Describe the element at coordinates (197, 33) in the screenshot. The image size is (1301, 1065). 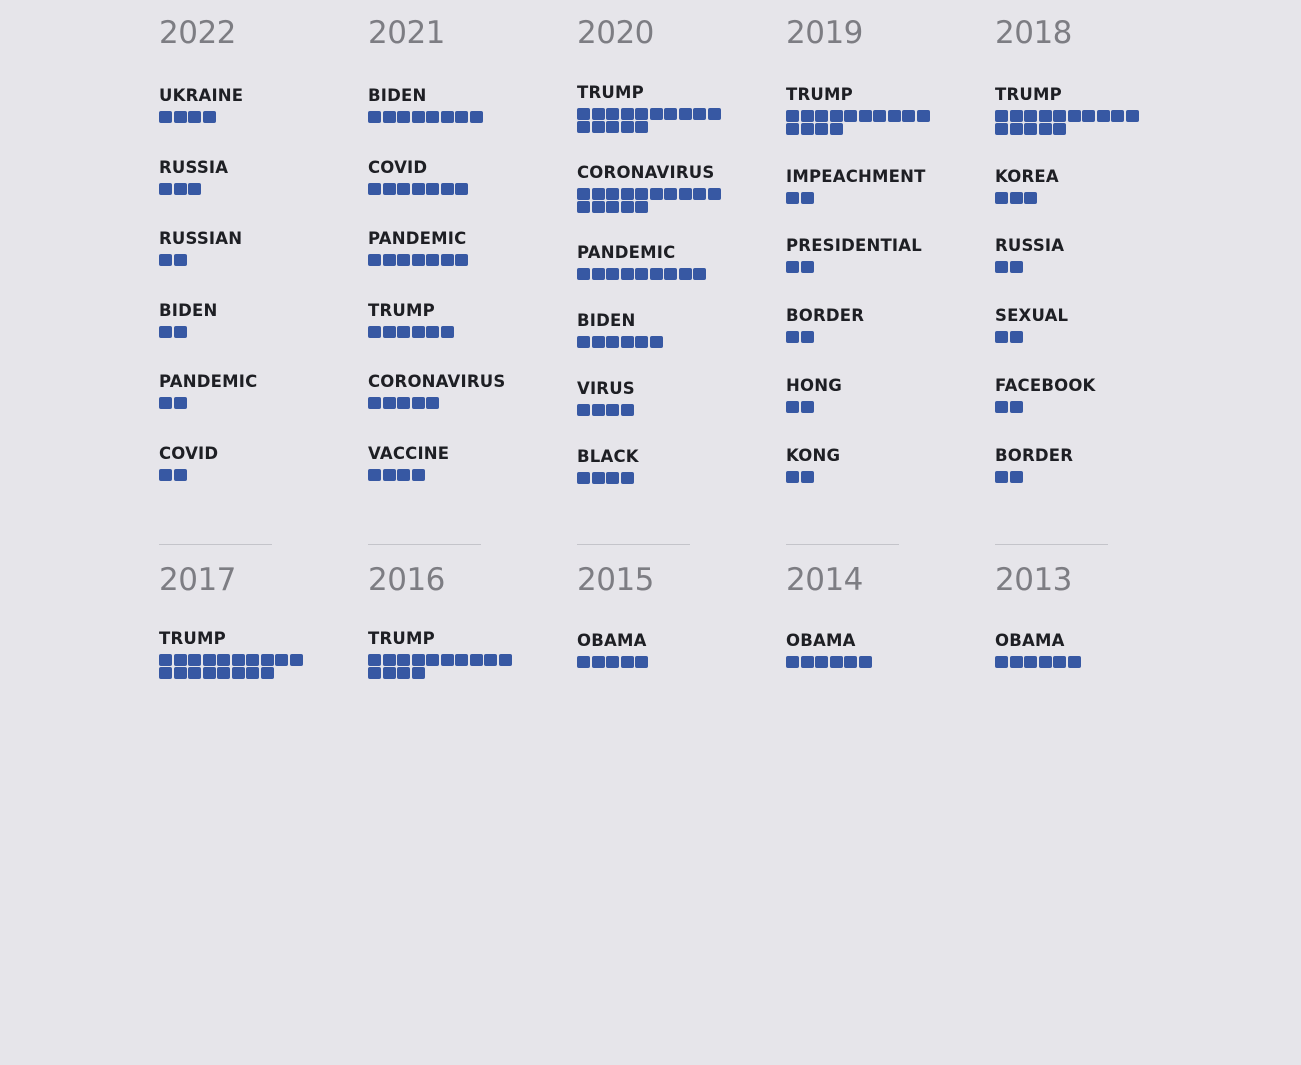
I see `year-heading: 2022` at that location.